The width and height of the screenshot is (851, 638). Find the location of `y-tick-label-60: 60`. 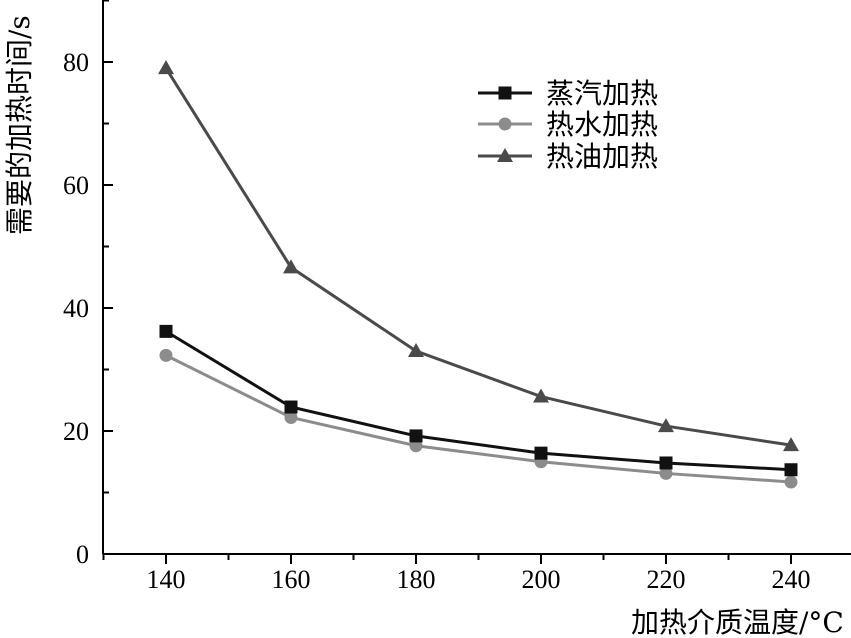

y-tick-label-60: 60 is located at coordinates (76, 185).